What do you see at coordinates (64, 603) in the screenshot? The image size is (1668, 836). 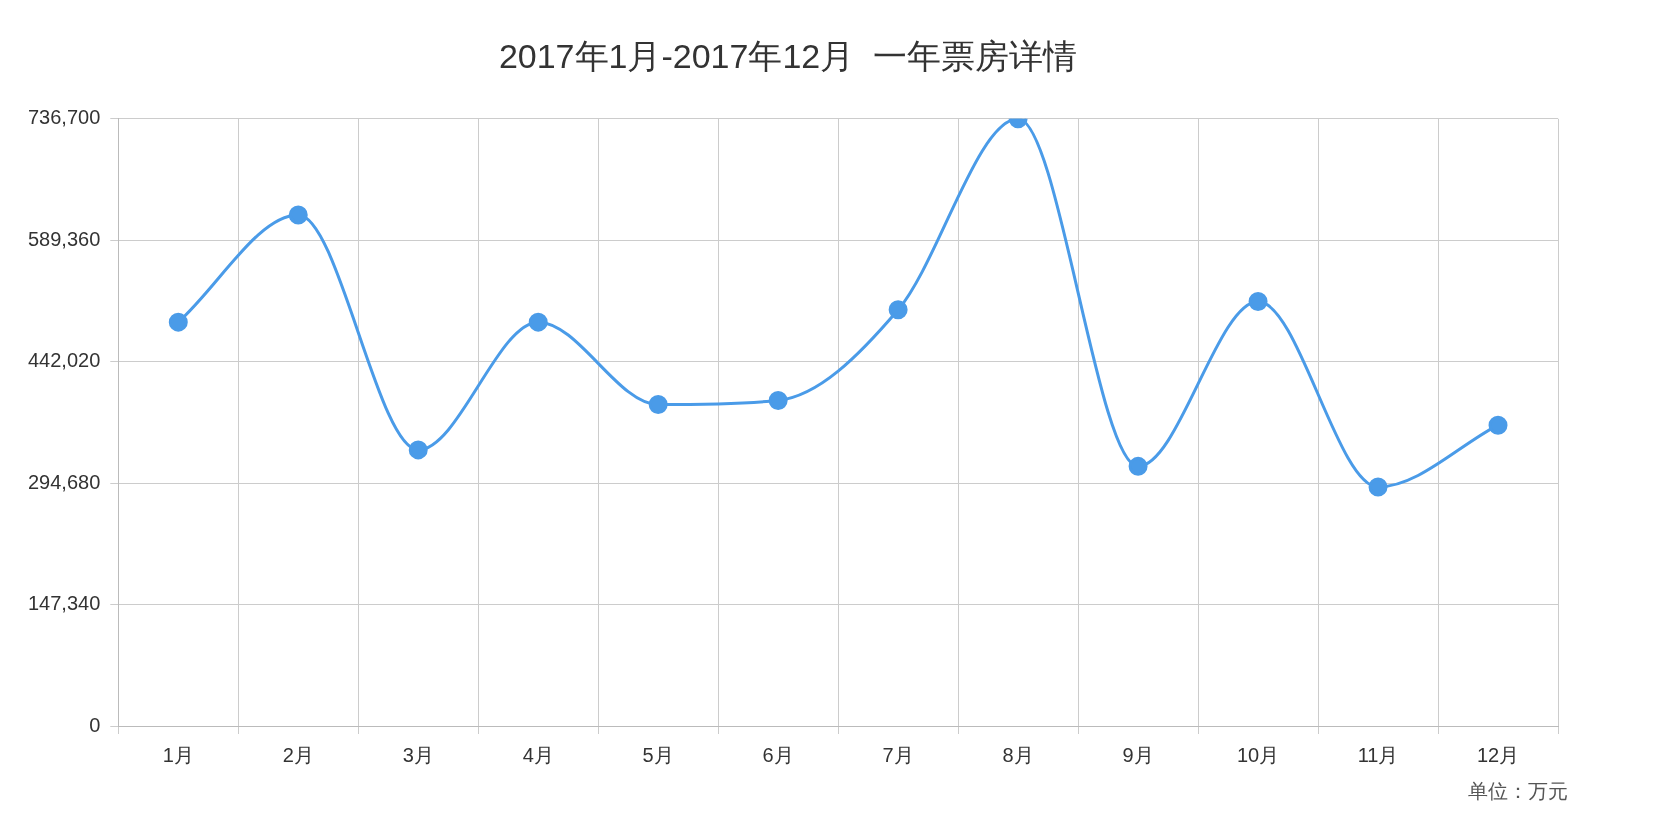 I see `y-tick-label: 147,340` at bounding box center [64, 603].